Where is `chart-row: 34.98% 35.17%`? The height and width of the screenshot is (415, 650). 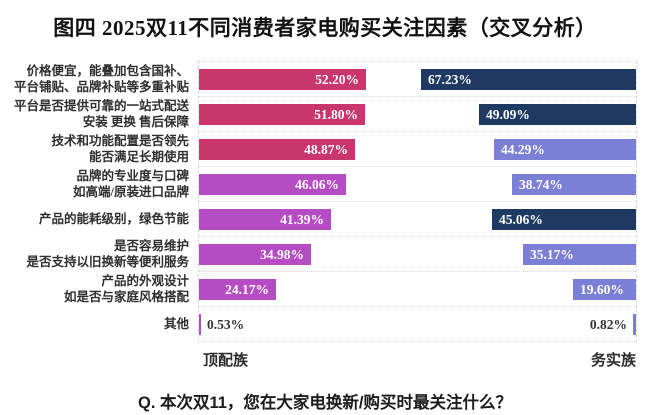
chart-row: 34.98% 35.17% is located at coordinates (417, 253).